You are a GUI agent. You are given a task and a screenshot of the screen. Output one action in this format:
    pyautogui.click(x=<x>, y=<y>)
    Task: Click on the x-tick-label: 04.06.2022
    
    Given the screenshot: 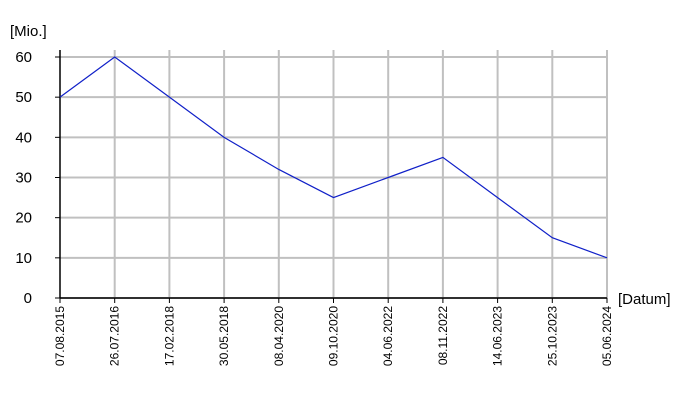 What is the action you would take?
    pyautogui.click(x=388, y=336)
    